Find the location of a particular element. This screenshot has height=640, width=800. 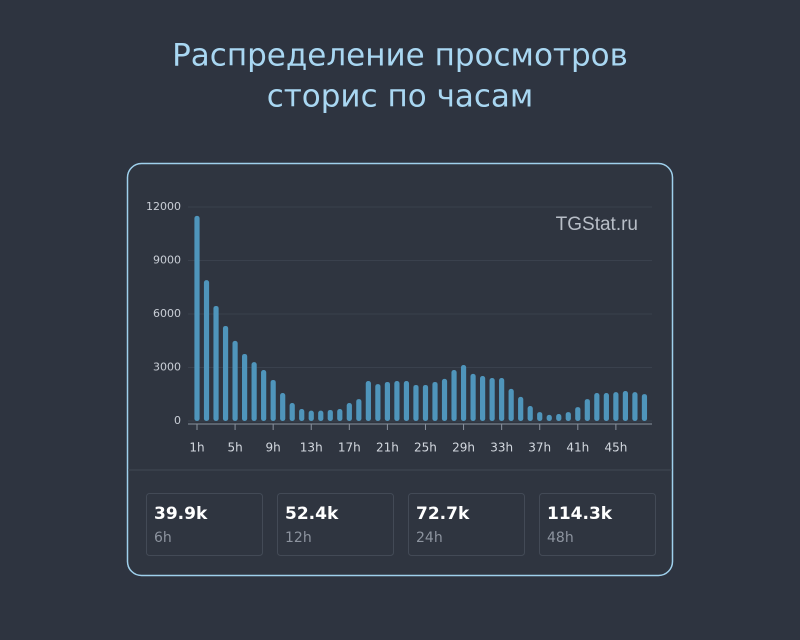

y-tick-label: 12000 is located at coordinates (163, 206).